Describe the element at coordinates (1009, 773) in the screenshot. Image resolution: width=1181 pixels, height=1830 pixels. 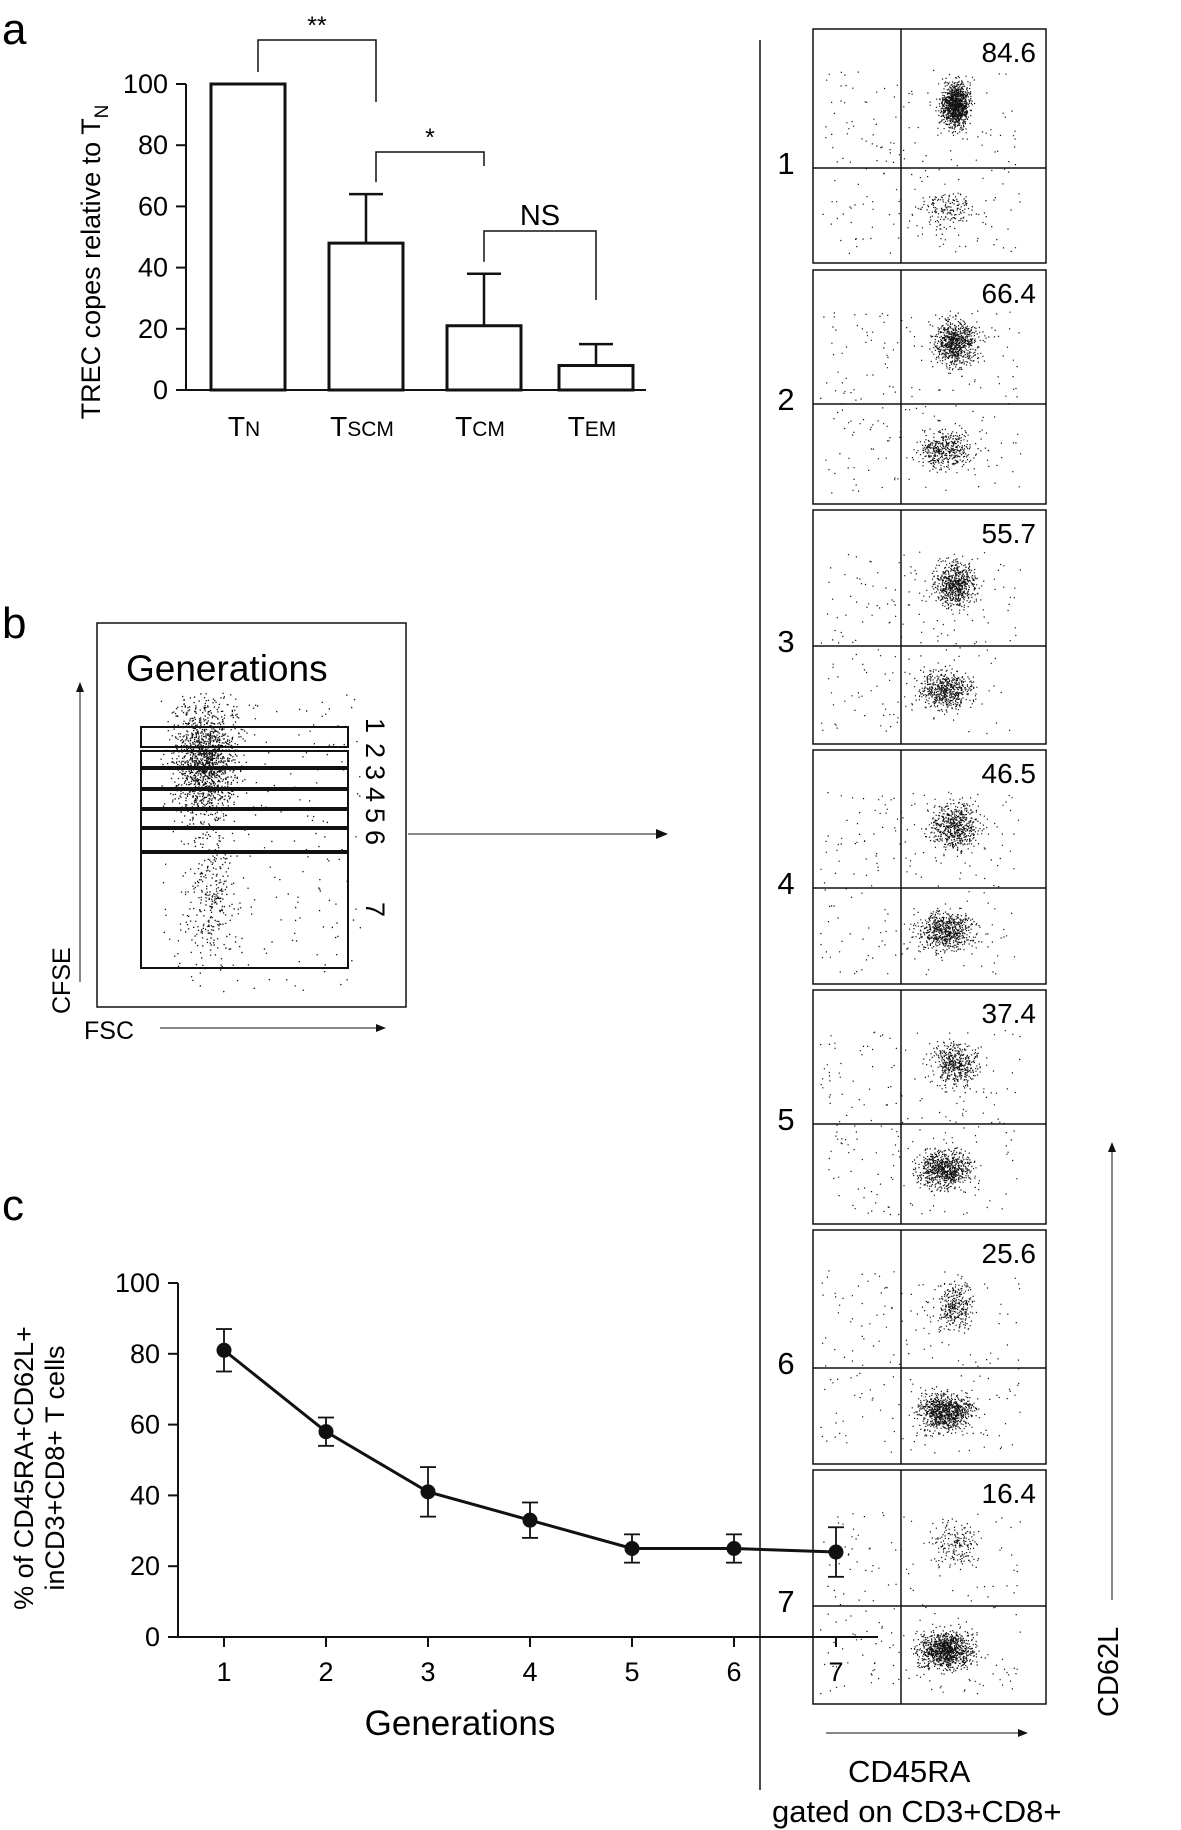
I see `quadrant-percent: 46.5` at that location.